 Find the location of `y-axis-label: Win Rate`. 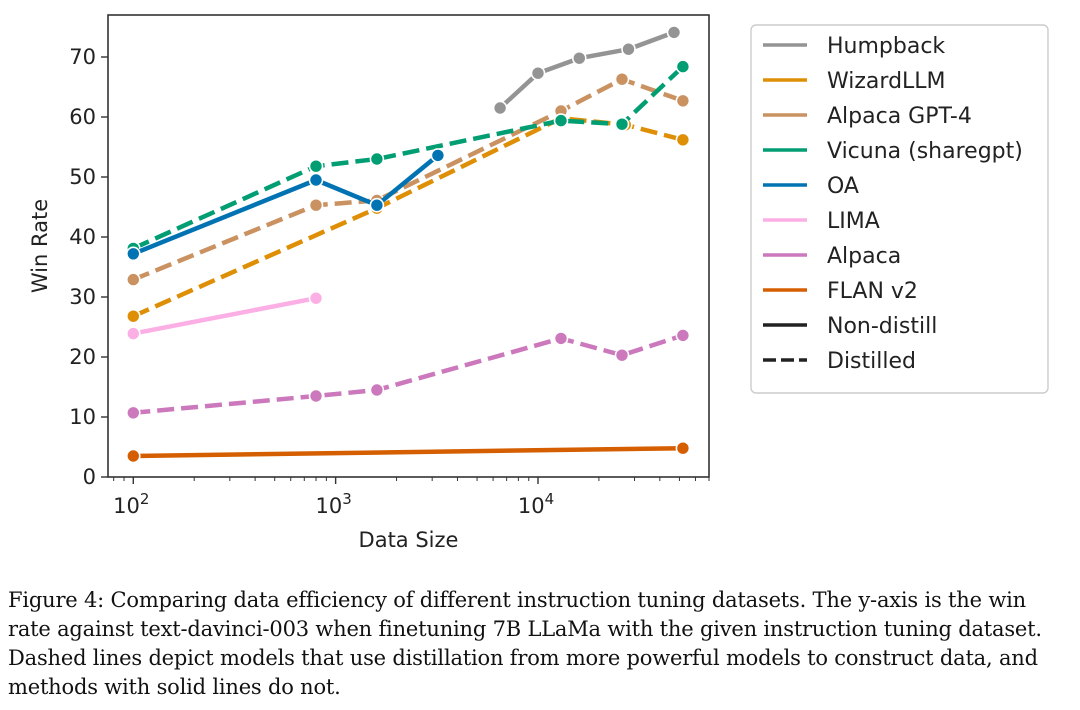

y-axis-label: Win Rate is located at coordinates (40, 246).